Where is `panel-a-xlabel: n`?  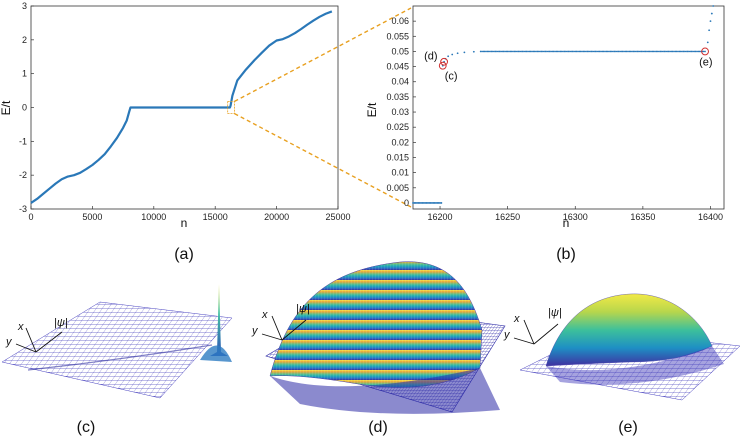
panel-a-xlabel: n is located at coordinates (184, 223).